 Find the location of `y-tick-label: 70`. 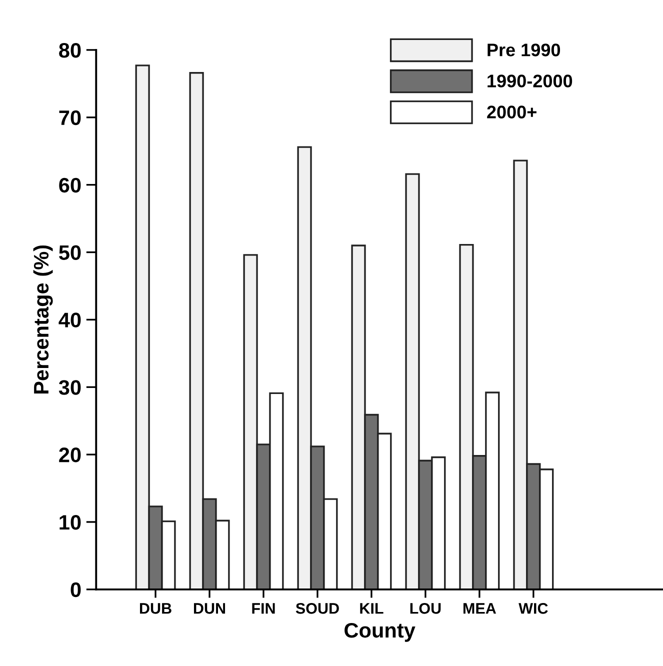

y-tick-label: 70 is located at coordinates (70, 118).